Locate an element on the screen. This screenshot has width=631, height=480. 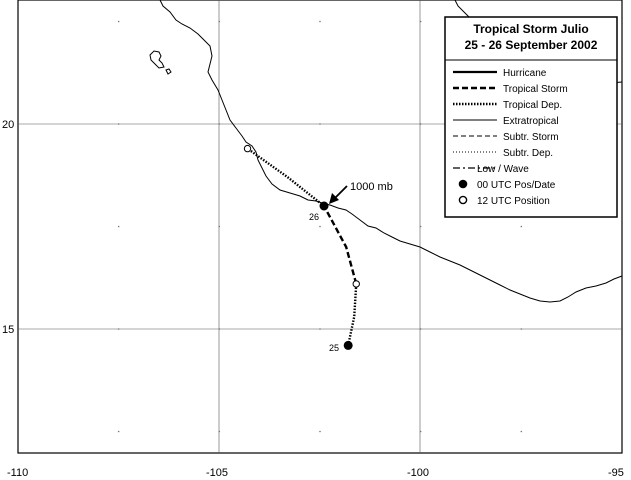
lon-tick-105: -105 is located at coordinates (217, 473).